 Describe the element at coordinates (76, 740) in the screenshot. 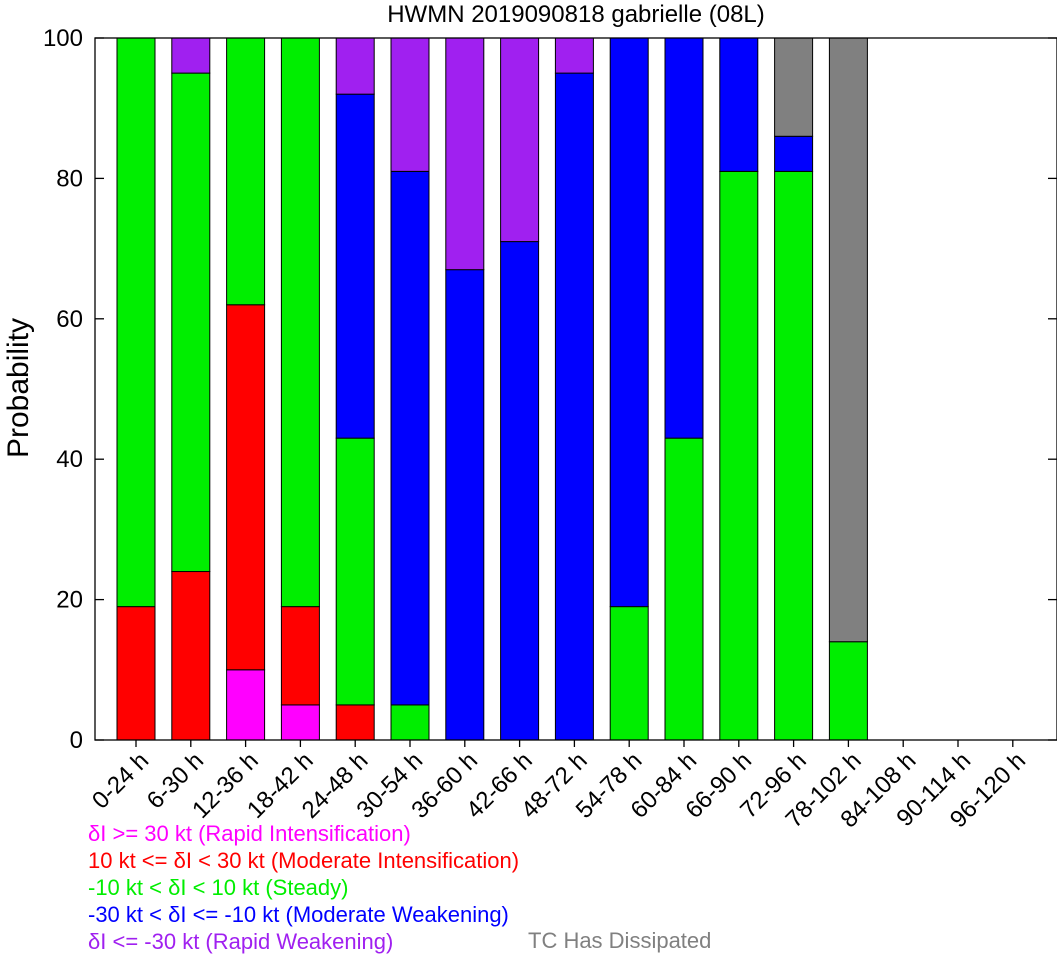

I see `y-tick-label: 0` at that location.